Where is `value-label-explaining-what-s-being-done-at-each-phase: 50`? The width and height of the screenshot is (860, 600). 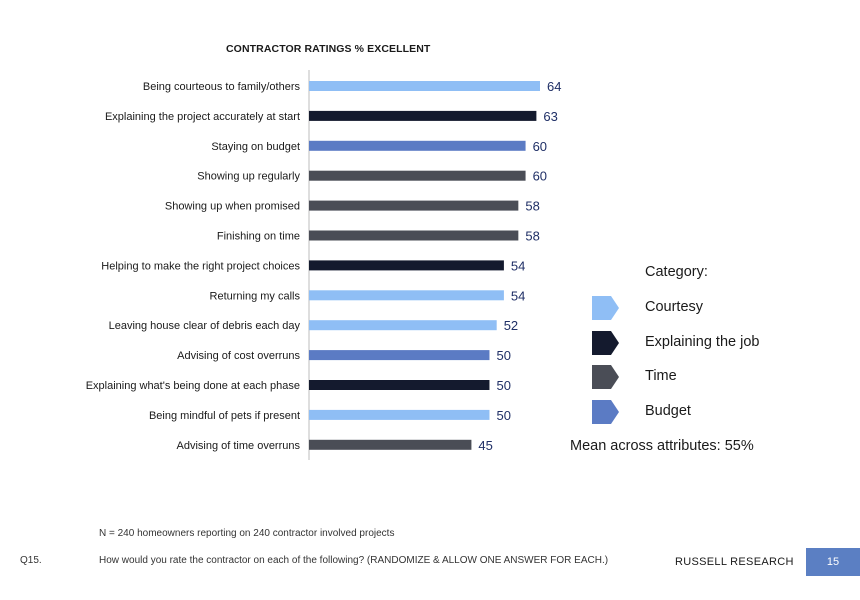 value-label-explaining-what-s-being-done-at-each-phase: 50 is located at coordinates (503, 385).